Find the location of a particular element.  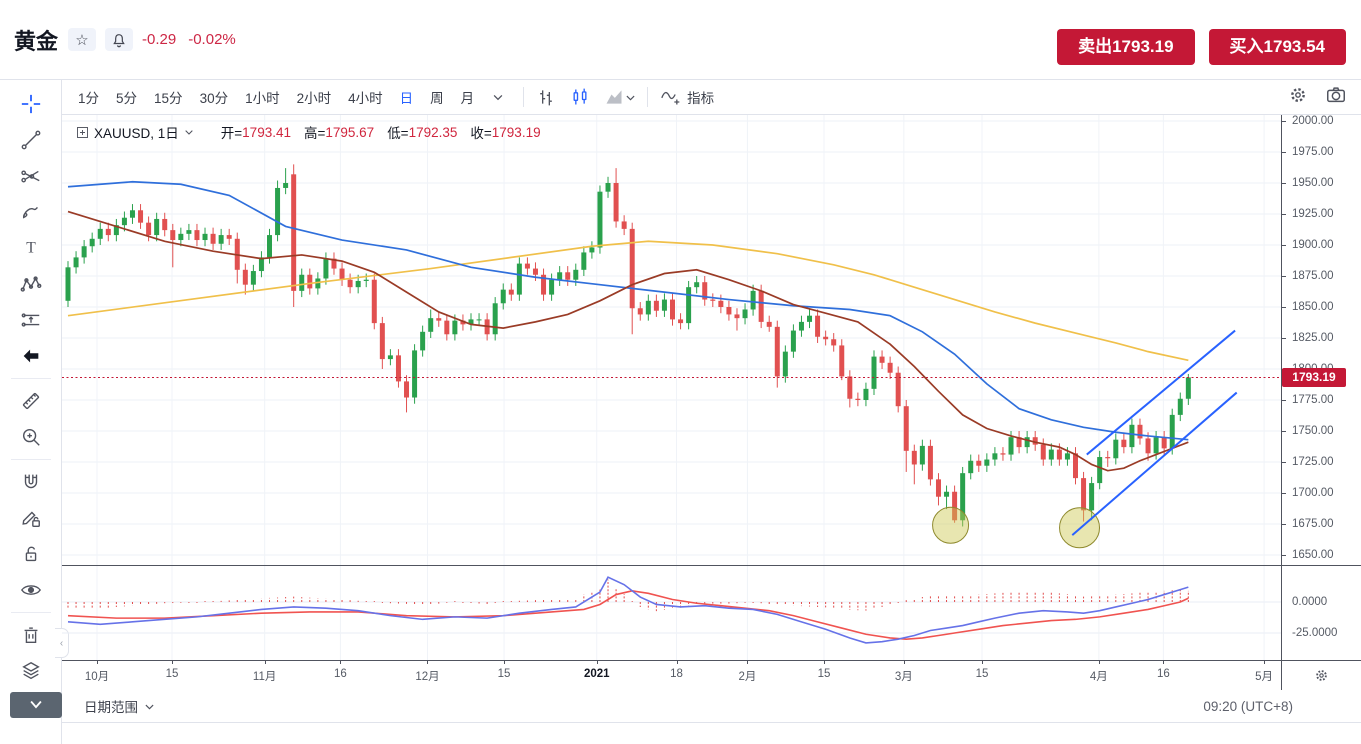

tool-drawing-pencil-lock is located at coordinates (31, 518).